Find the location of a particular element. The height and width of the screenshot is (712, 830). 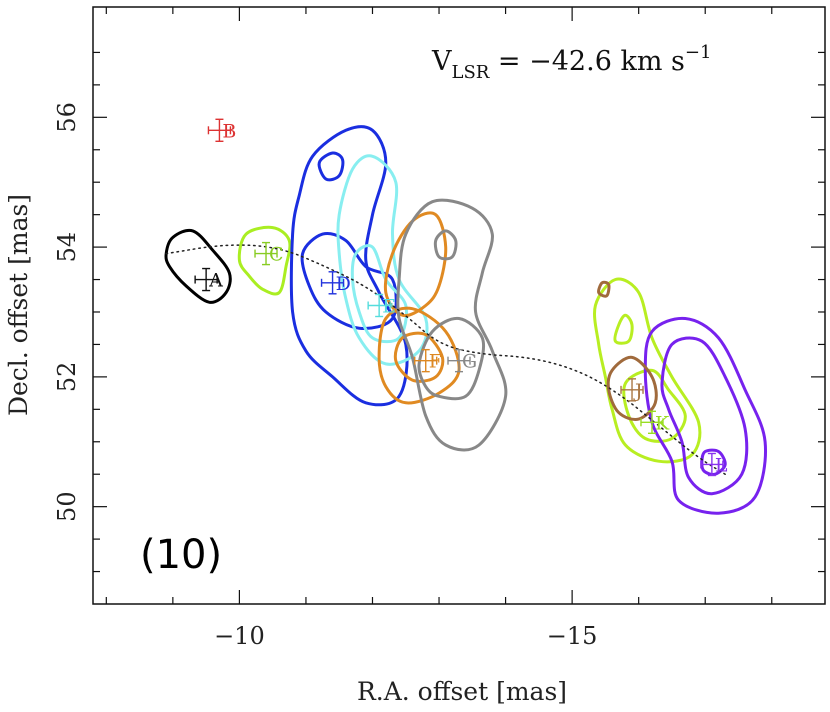

feature-a: A is located at coordinates (208, 279).